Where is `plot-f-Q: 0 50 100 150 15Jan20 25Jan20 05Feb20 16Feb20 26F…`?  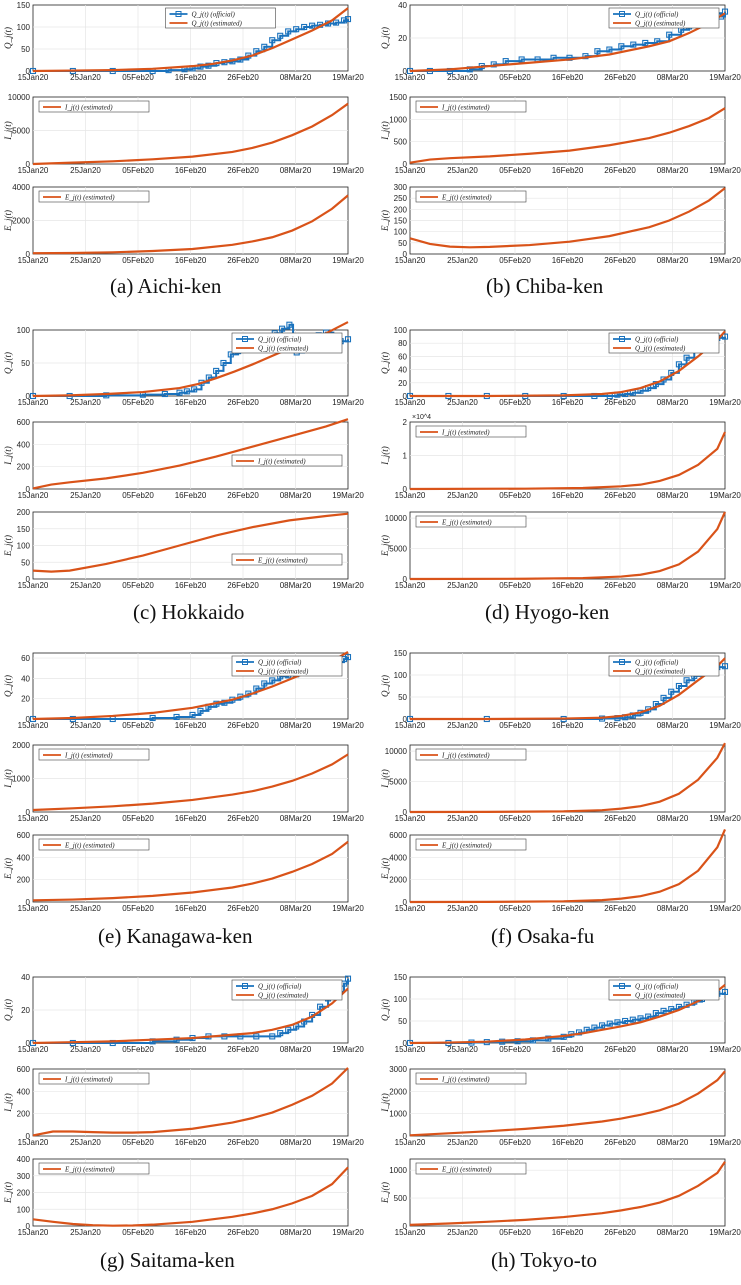 plot-f-Q: 0 50 100 150 15Jan20 25Jan20 05Feb20 16Feb20 26F… is located at coordinates (560, 689).